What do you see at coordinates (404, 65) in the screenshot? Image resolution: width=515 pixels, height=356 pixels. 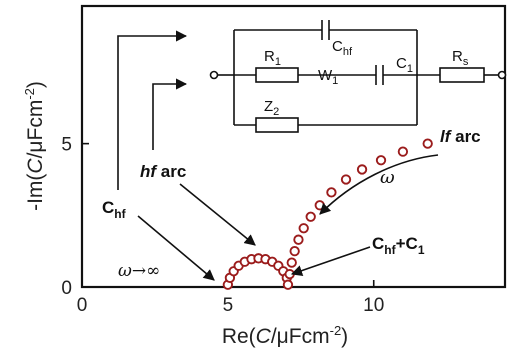 I see `circuit-label-c1: C1` at bounding box center [404, 65].